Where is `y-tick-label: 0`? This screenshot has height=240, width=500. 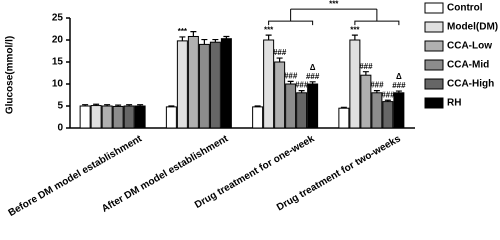
y-tick-label: 0 is located at coordinates (60, 128).